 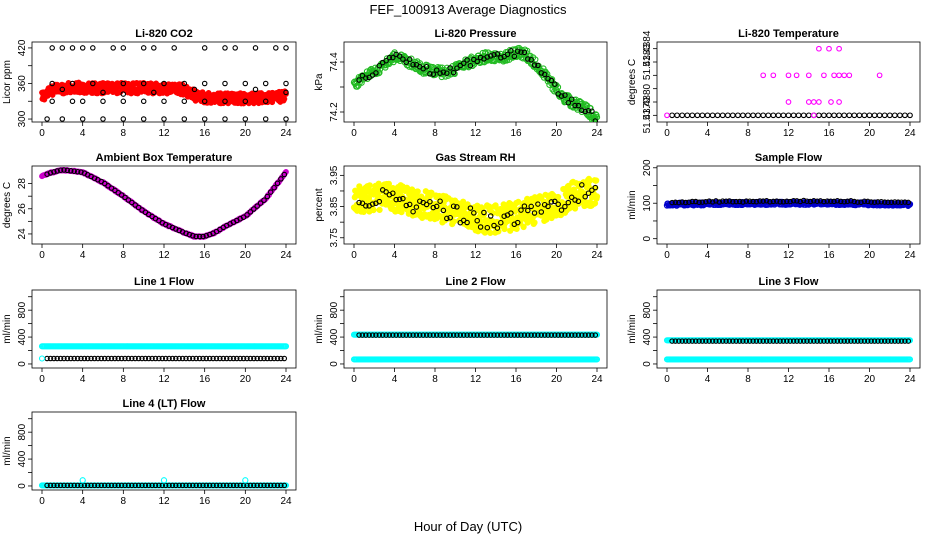 What do you see at coordinates (164, 501) in the screenshot?
I see `x-tick-label: 12` at bounding box center [164, 501].